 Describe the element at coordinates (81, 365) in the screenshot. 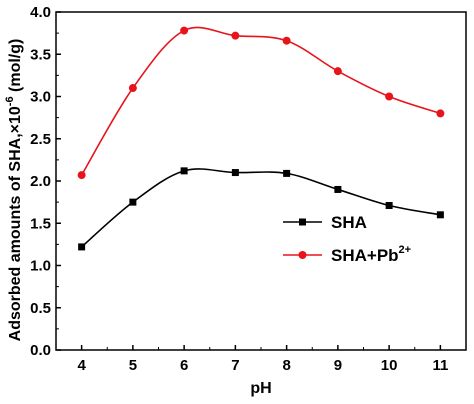

I see `x-tick-label: 4` at that location.